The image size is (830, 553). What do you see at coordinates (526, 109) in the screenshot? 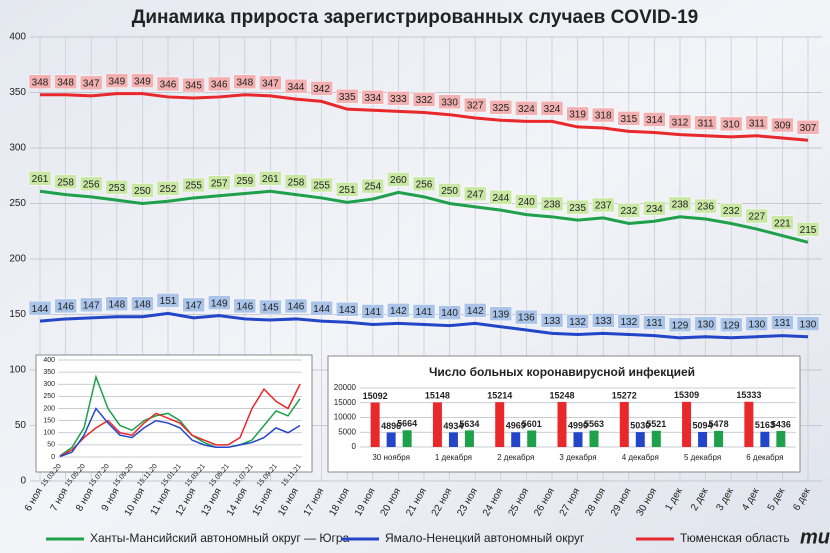
I see `data-label: 324` at bounding box center [526, 109].